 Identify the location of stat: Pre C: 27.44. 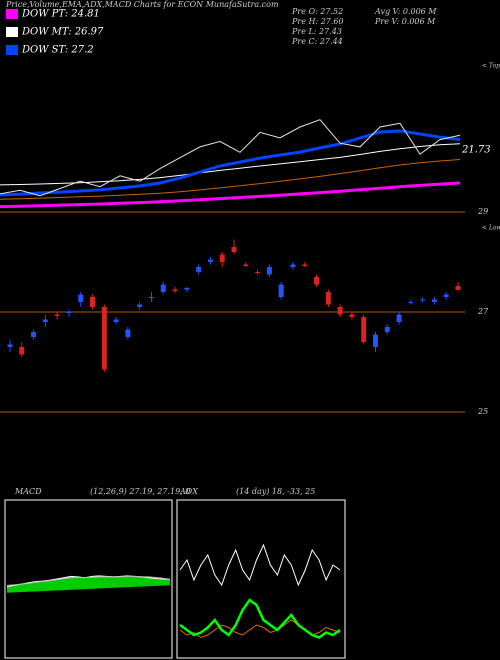
(317, 41).